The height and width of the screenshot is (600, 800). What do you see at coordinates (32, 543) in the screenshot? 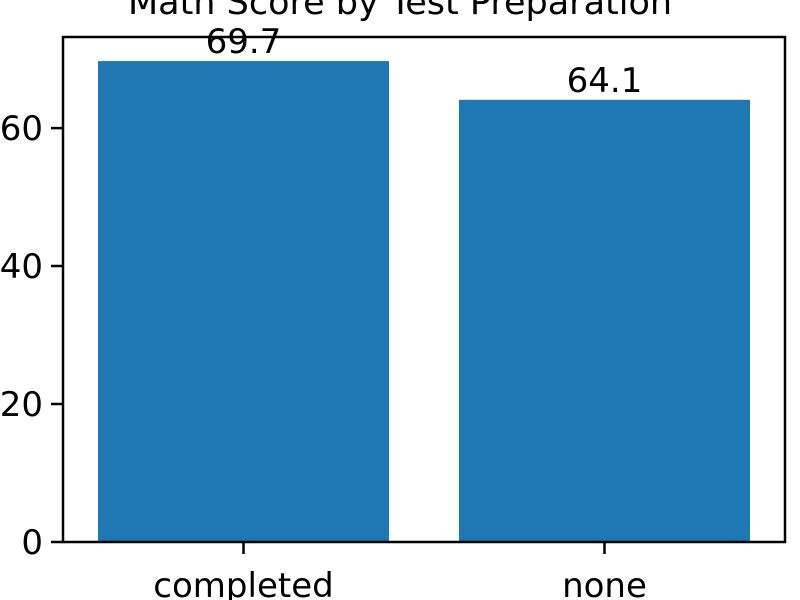
I see `y-tick-label: 0` at bounding box center [32, 543].